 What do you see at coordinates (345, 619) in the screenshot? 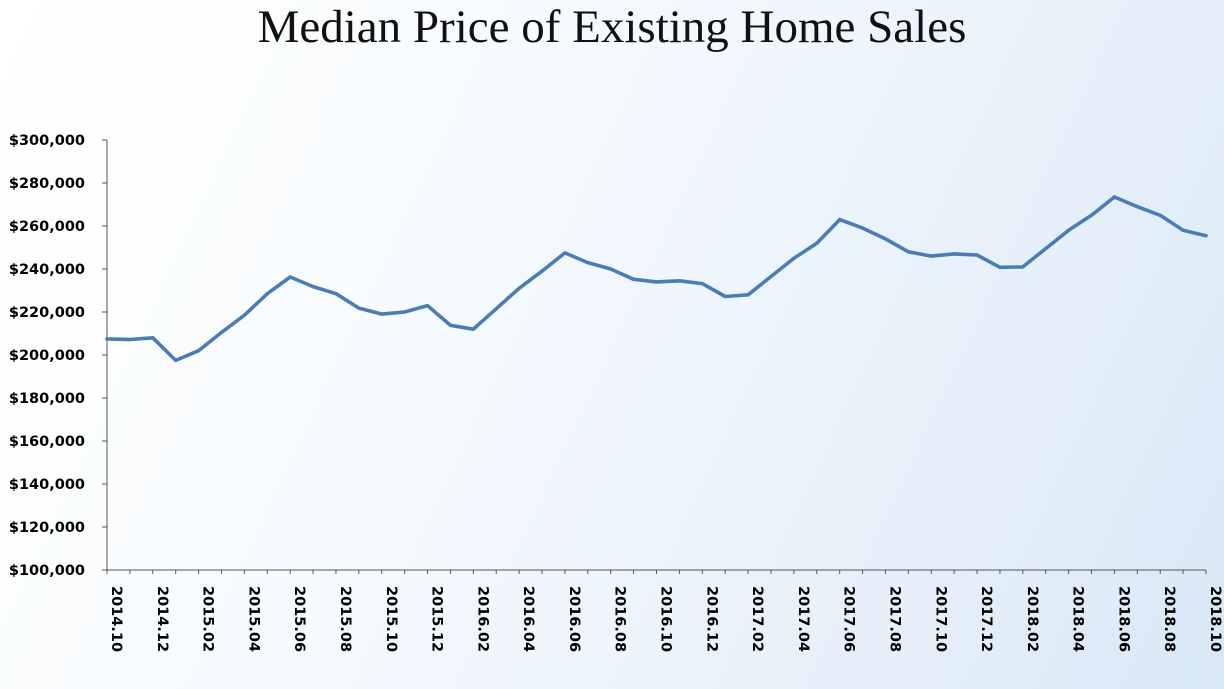
I see `x-tick-label: 2015.08` at bounding box center [345, 619].